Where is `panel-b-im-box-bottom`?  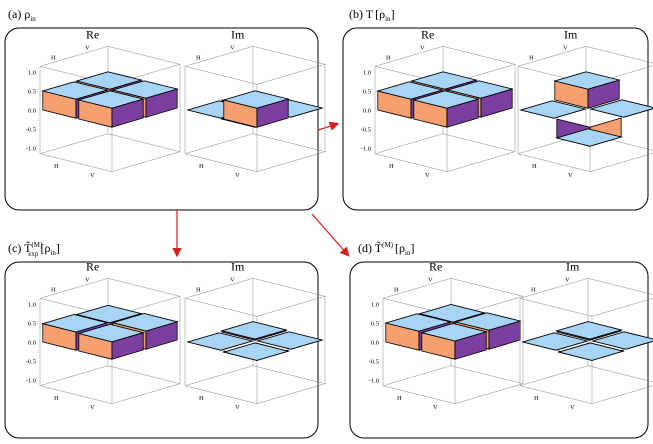
panel-b-im-box-bottom is located at coordinates (585, 152).